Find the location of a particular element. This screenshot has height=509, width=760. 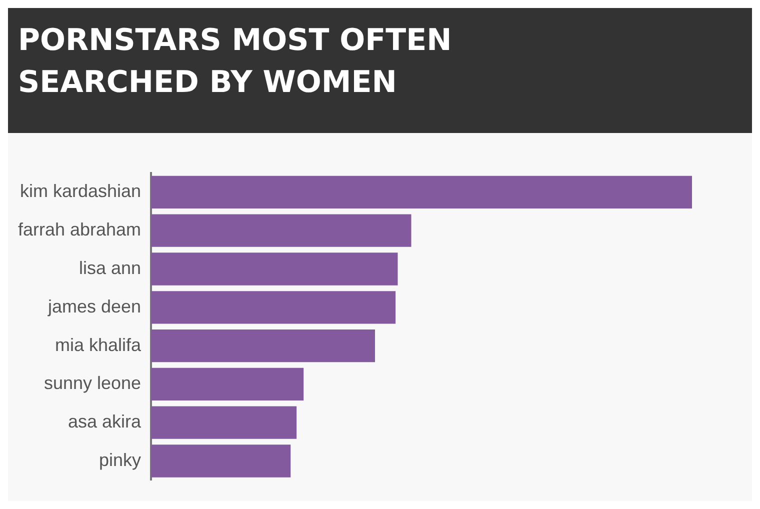

y-tick-label: kim kardashian is located at coordinates (81, 191).